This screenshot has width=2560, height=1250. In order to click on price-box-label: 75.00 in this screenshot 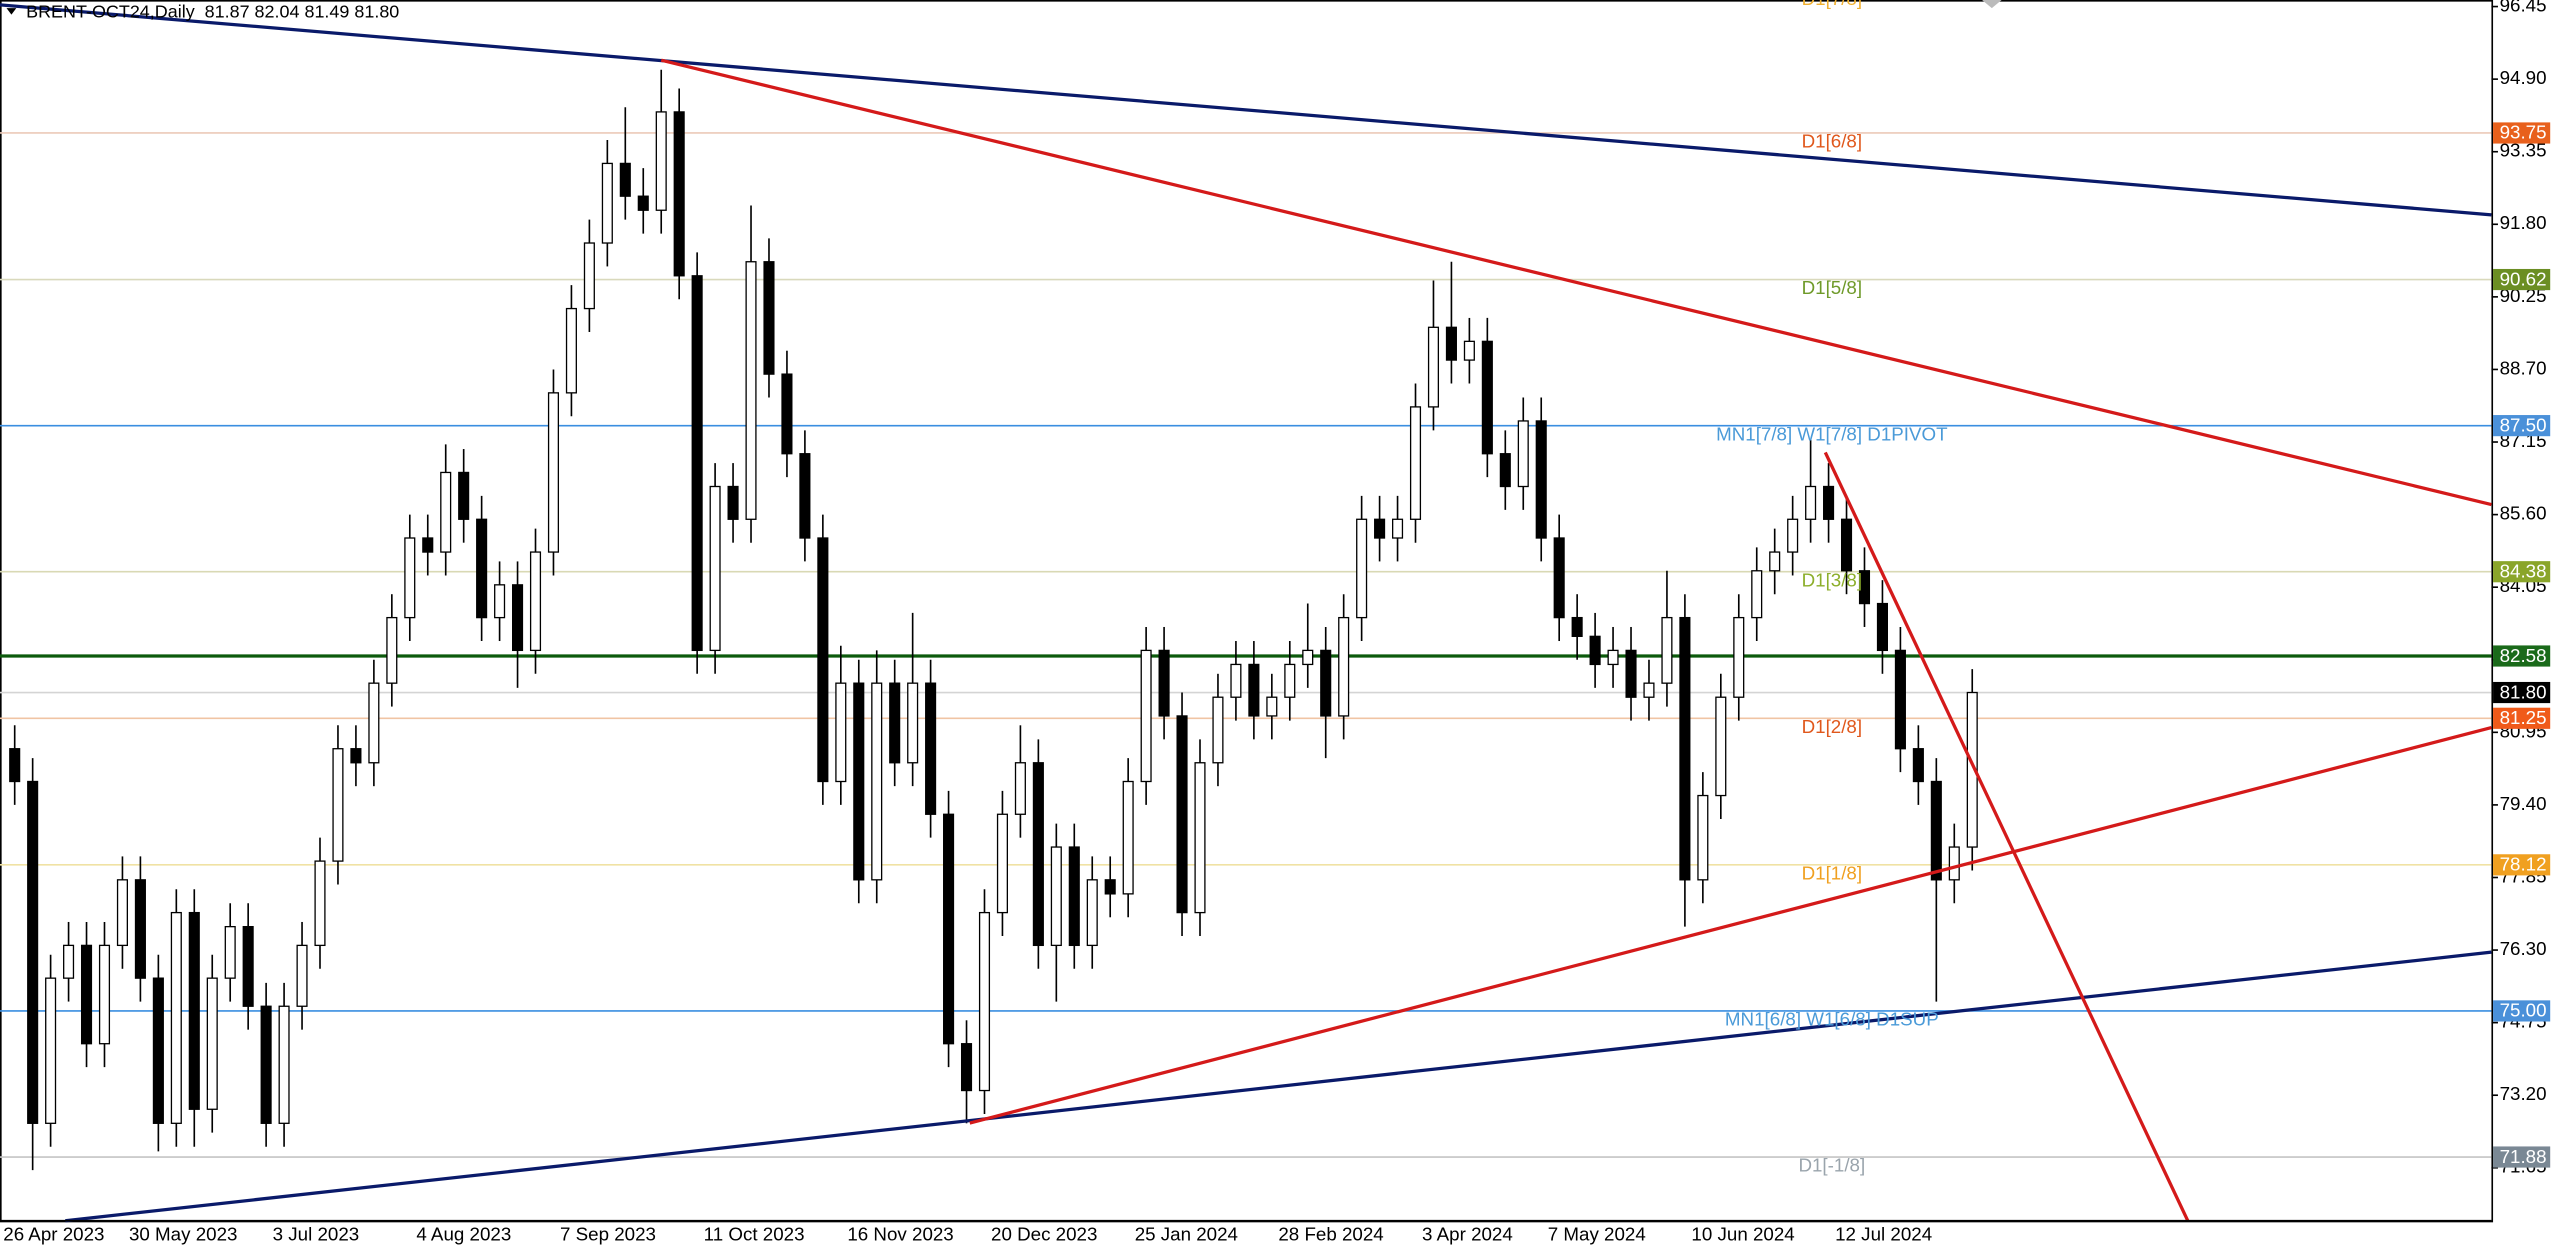, I will do `click(2523, 1010)`.